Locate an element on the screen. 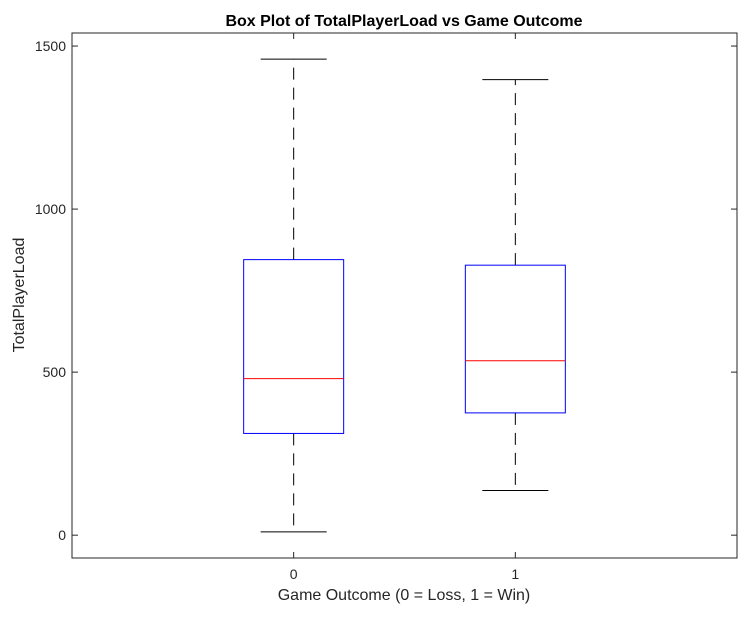 Image resolution: width=748 pixels, height=619 pixels. y-tick-label: 500 is located at coordinates (55, 372).